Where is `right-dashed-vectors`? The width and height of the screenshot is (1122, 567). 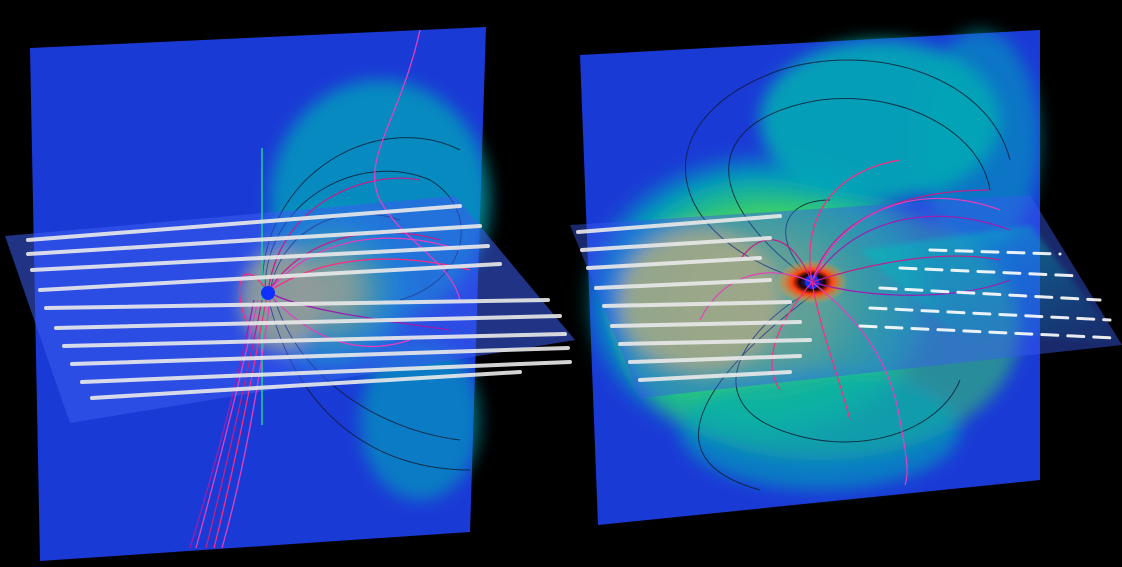
right-dashed-vectors is located at coordinates (987, 294).